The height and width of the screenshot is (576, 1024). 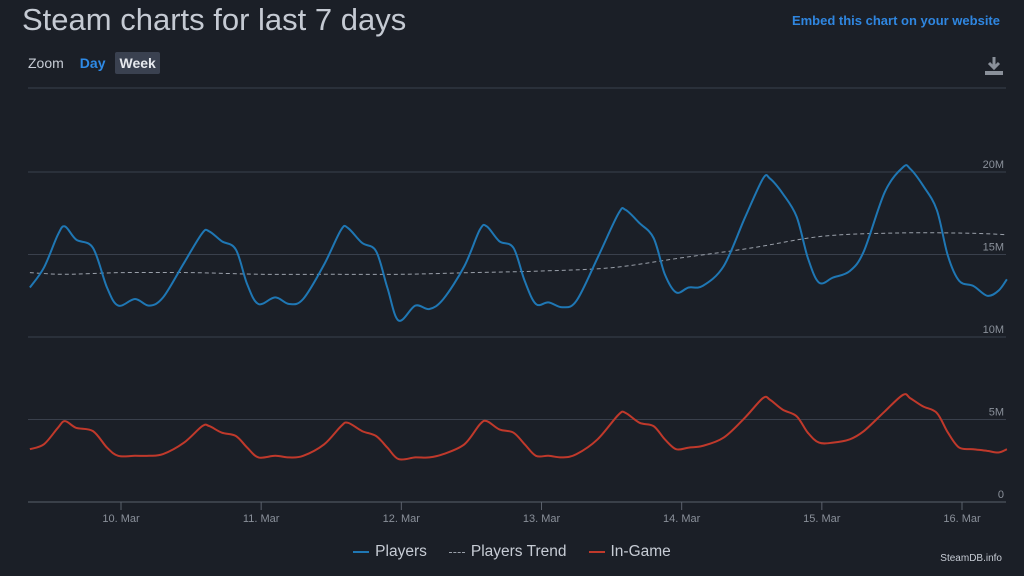 I want to click on page-title: Steam charts for last 7 days, so click(x=214, y=19).